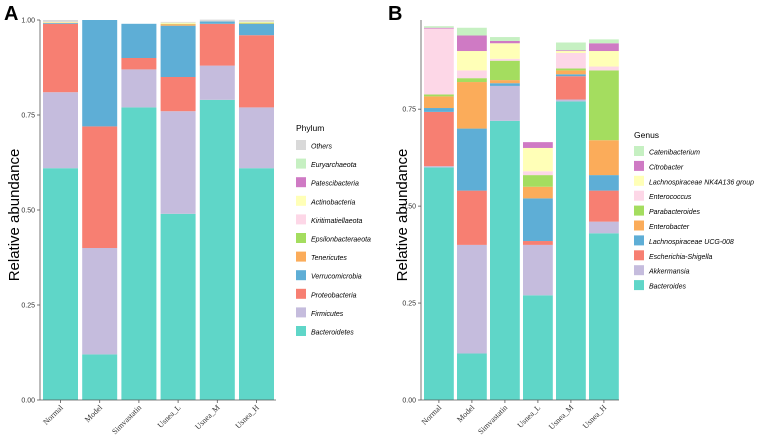 The image size is (768, 448). What do you see at coordinates (674, 153) in the screenshot?
I see `legend-label: Catenibacterium` at bounding box center [674, 153].